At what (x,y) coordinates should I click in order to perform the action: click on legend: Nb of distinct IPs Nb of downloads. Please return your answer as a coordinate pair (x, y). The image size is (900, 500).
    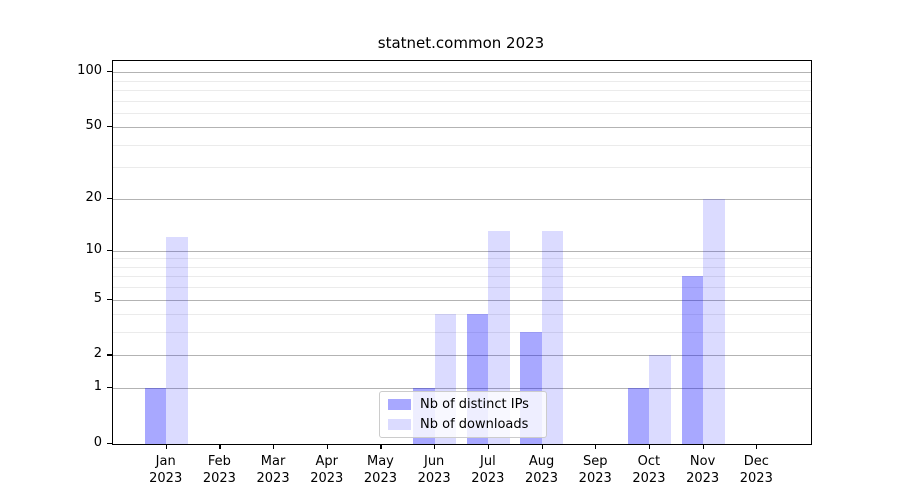
    Looking at the image, I should click on (463, 414).